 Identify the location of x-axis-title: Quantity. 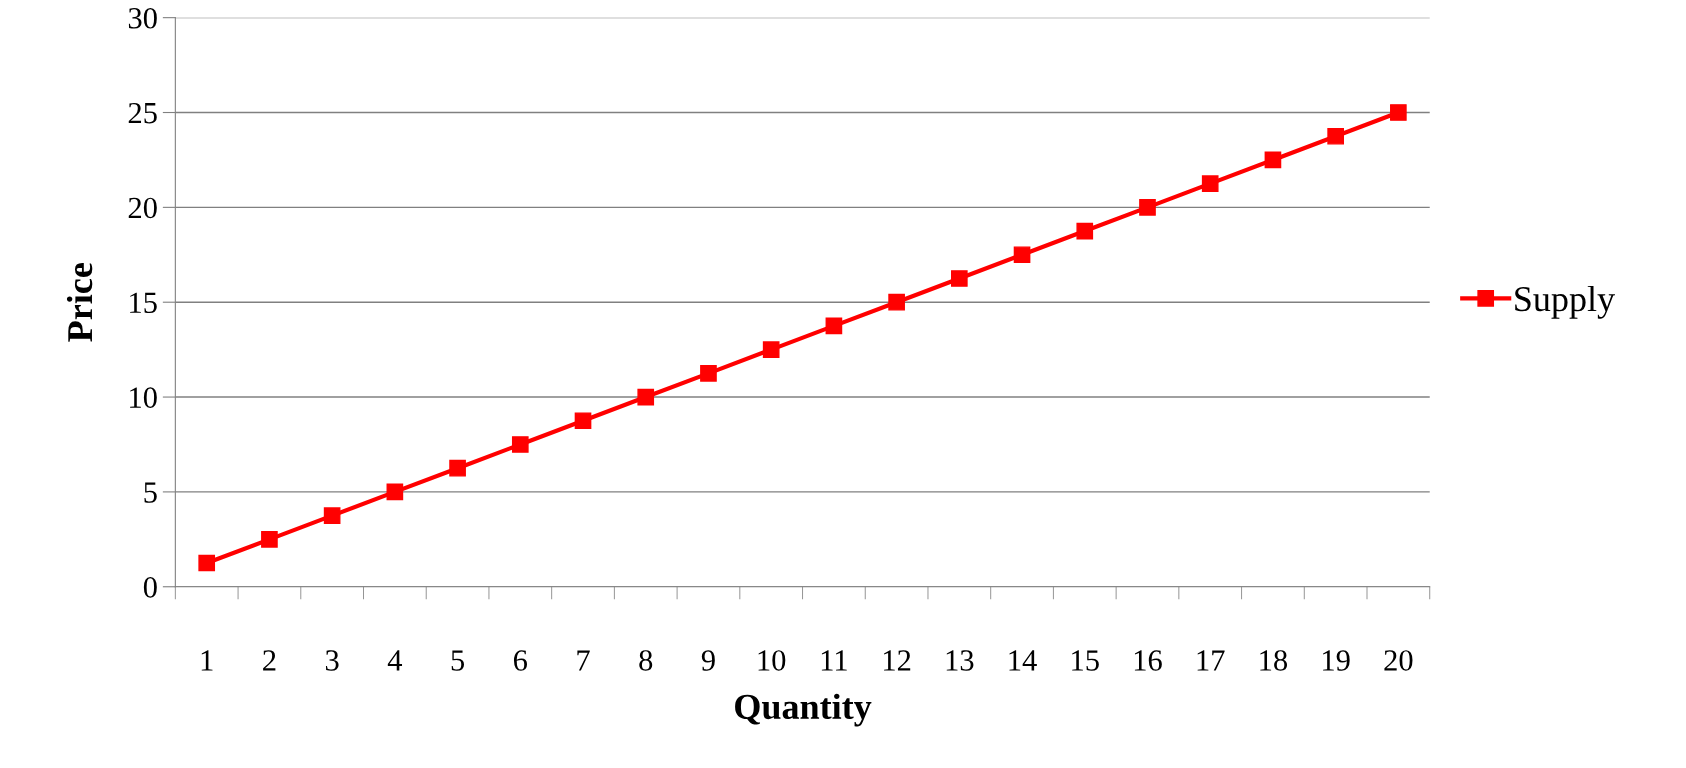
(803, 710).